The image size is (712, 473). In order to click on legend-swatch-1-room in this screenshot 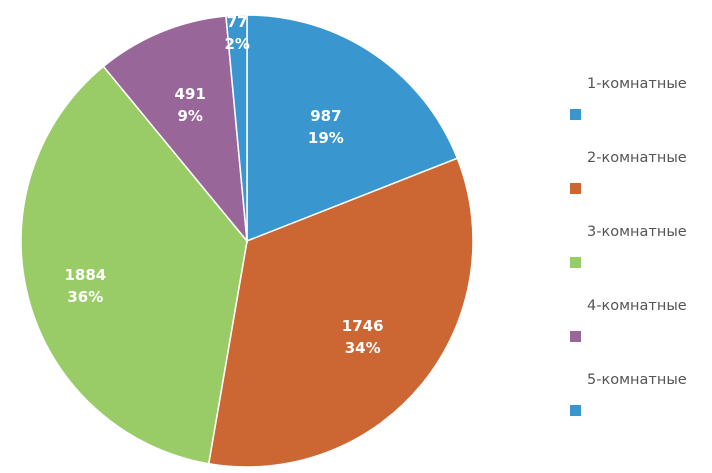, I will do `click(575, 114)`.